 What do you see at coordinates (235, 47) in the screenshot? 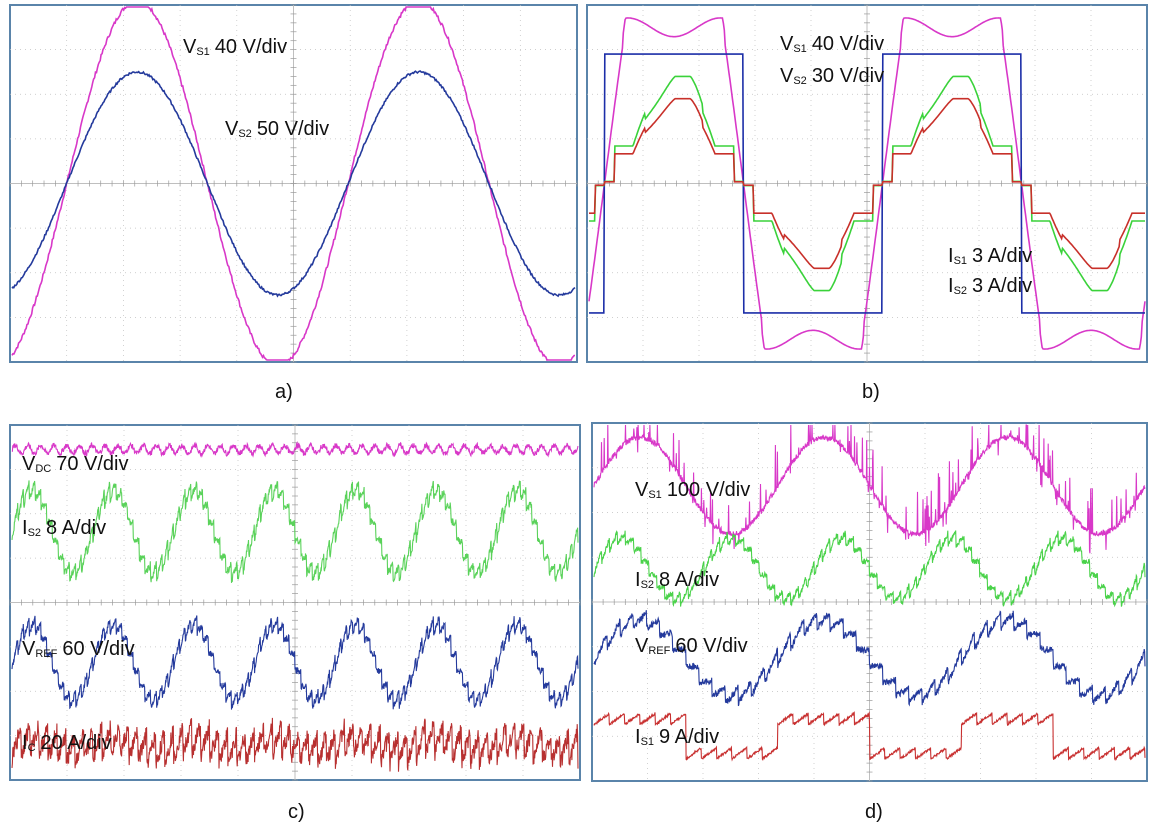
I see `panel-a-label-vs1: VS1 40 V/div` at bounding box center [235, 47].